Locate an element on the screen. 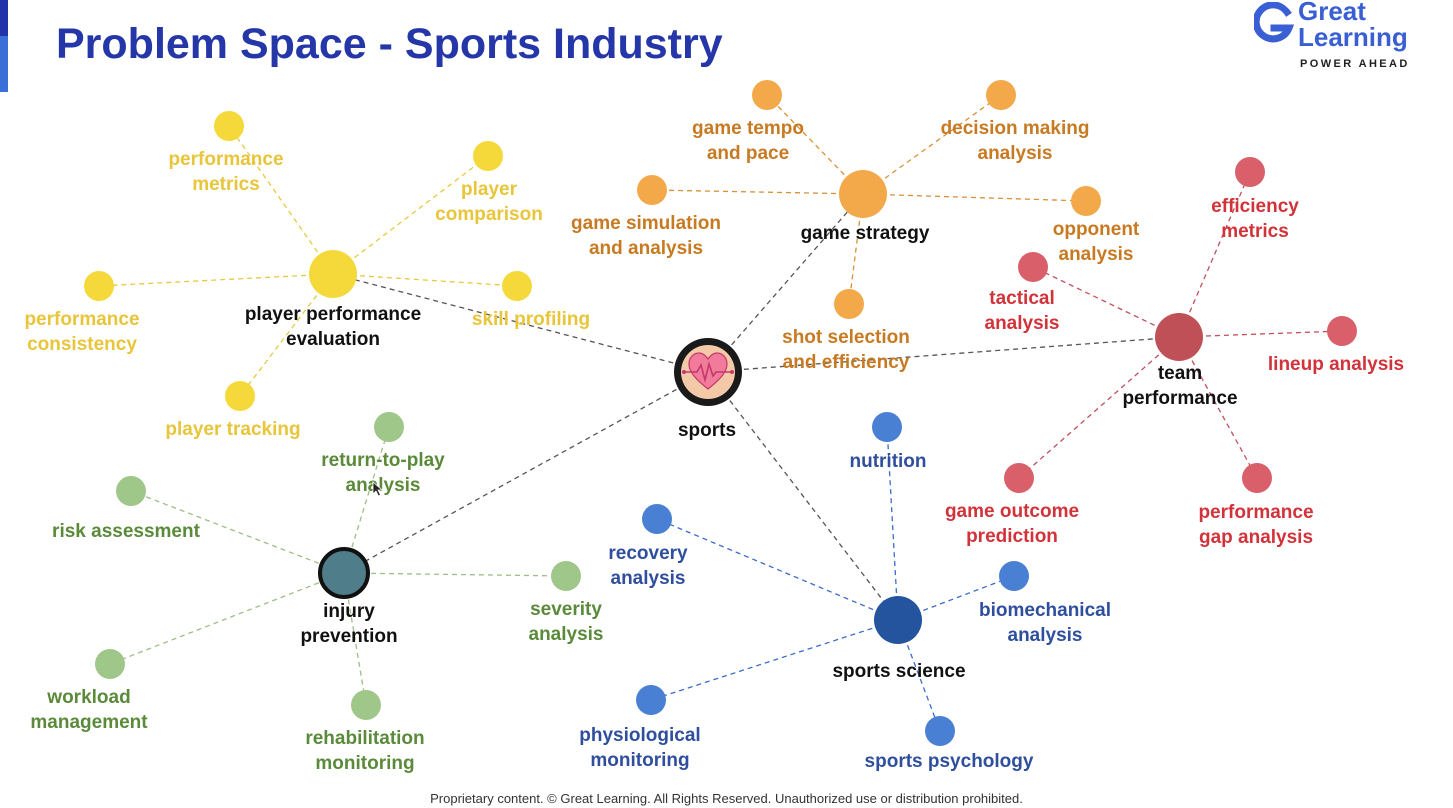  node-performance-consistency is located at coordinates (99, 286).